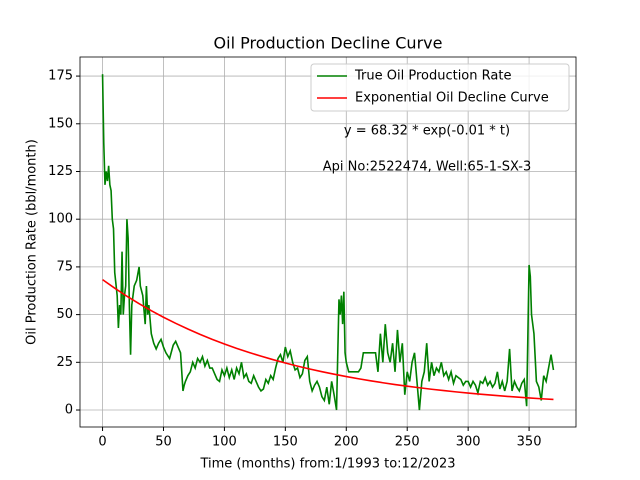 This screenshot has width=640, height=480. Describe the element at coordinates (69, 410) in the screenshot. I see `y-tick-label: 0` at that location.